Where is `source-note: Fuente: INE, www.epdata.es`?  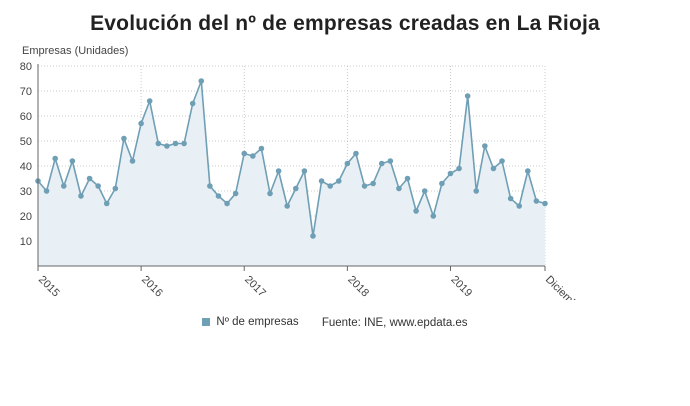 source-note: Fuente: INE, www.epdata.es is located at coordinates (395, 323).